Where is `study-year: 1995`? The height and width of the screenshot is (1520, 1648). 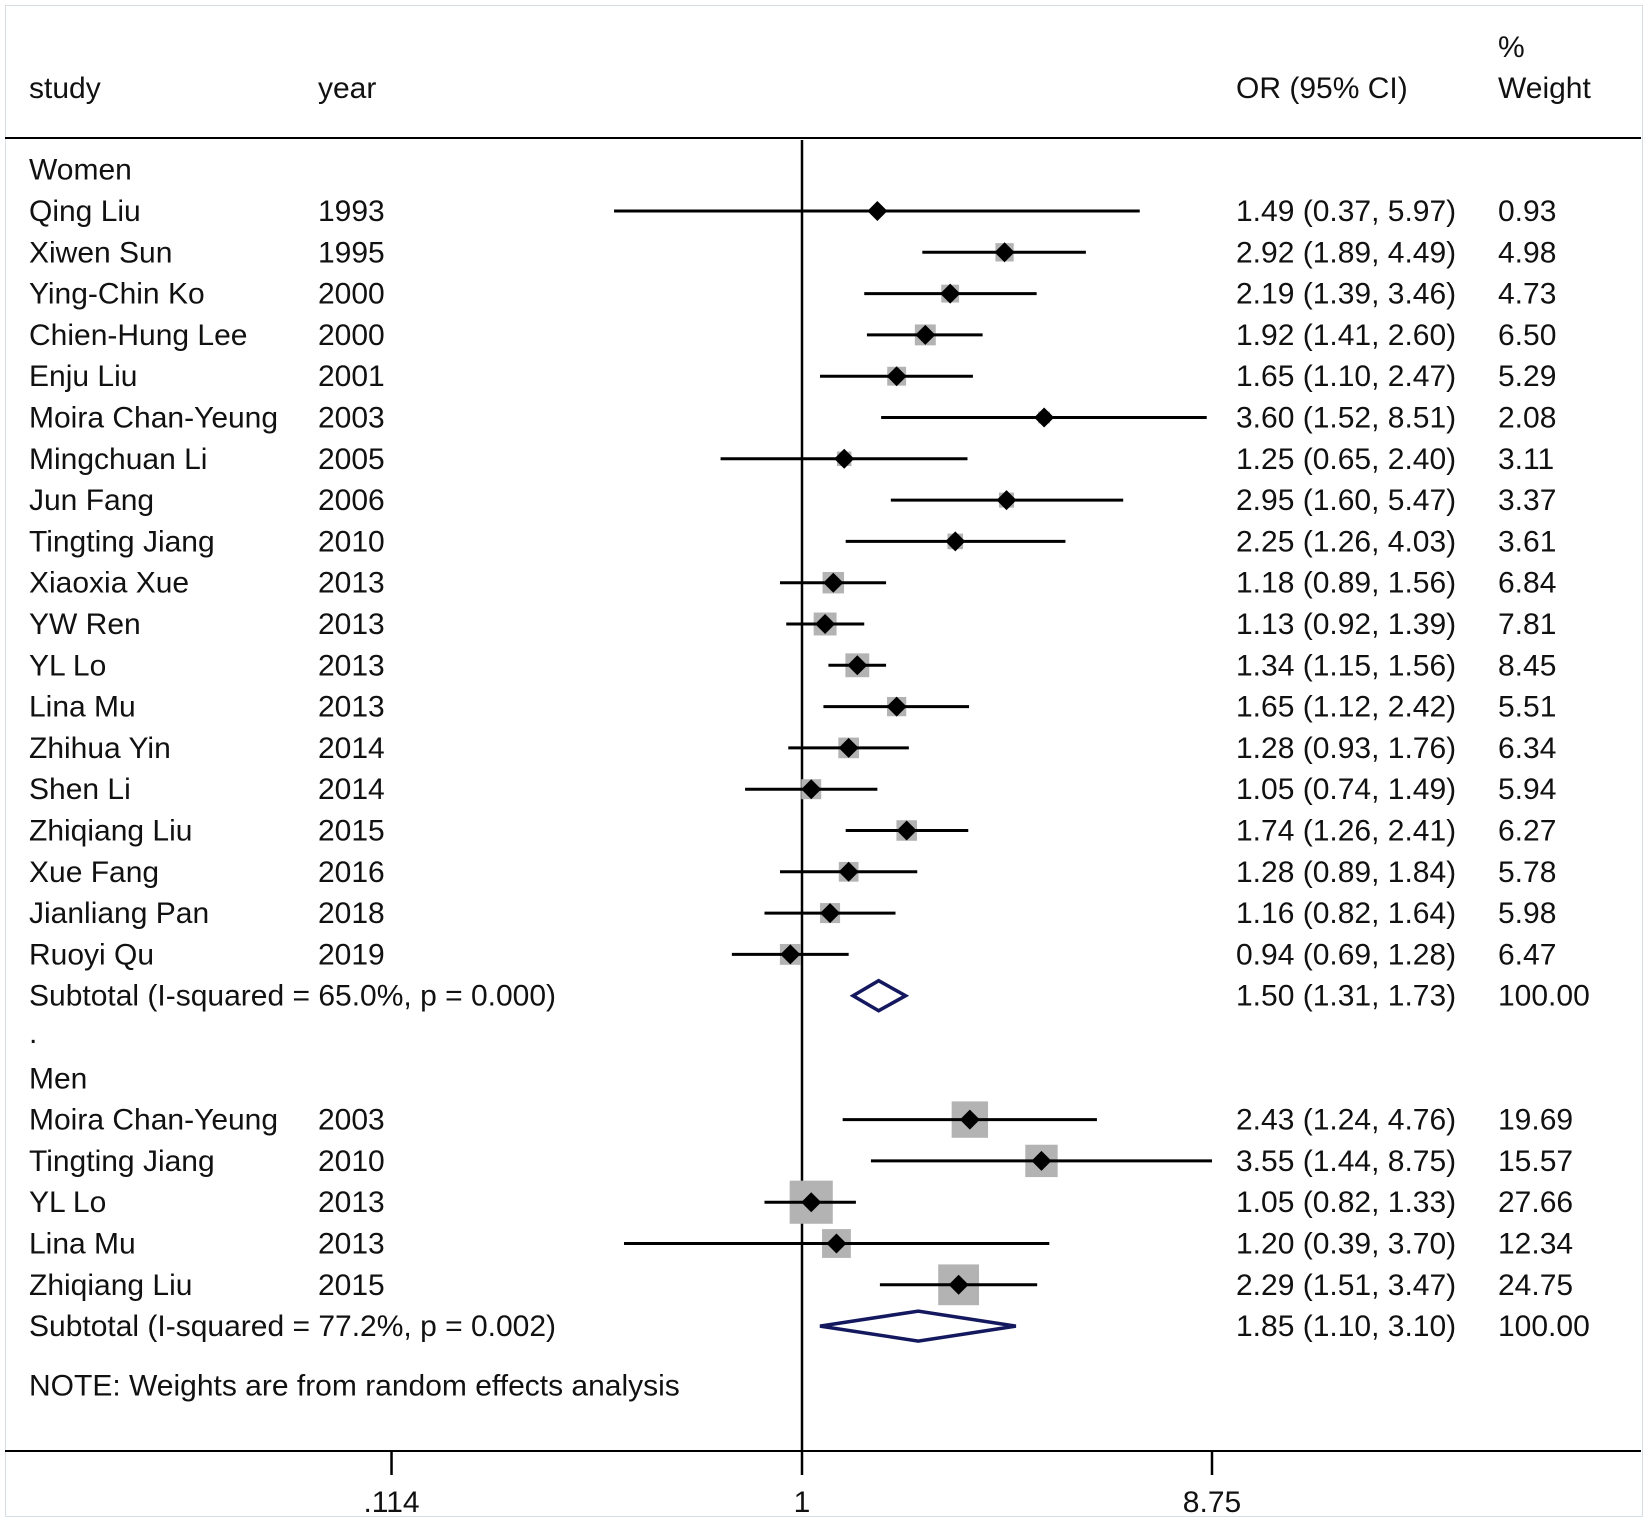
study-year: 1995 is located at coordinates (351, 252).